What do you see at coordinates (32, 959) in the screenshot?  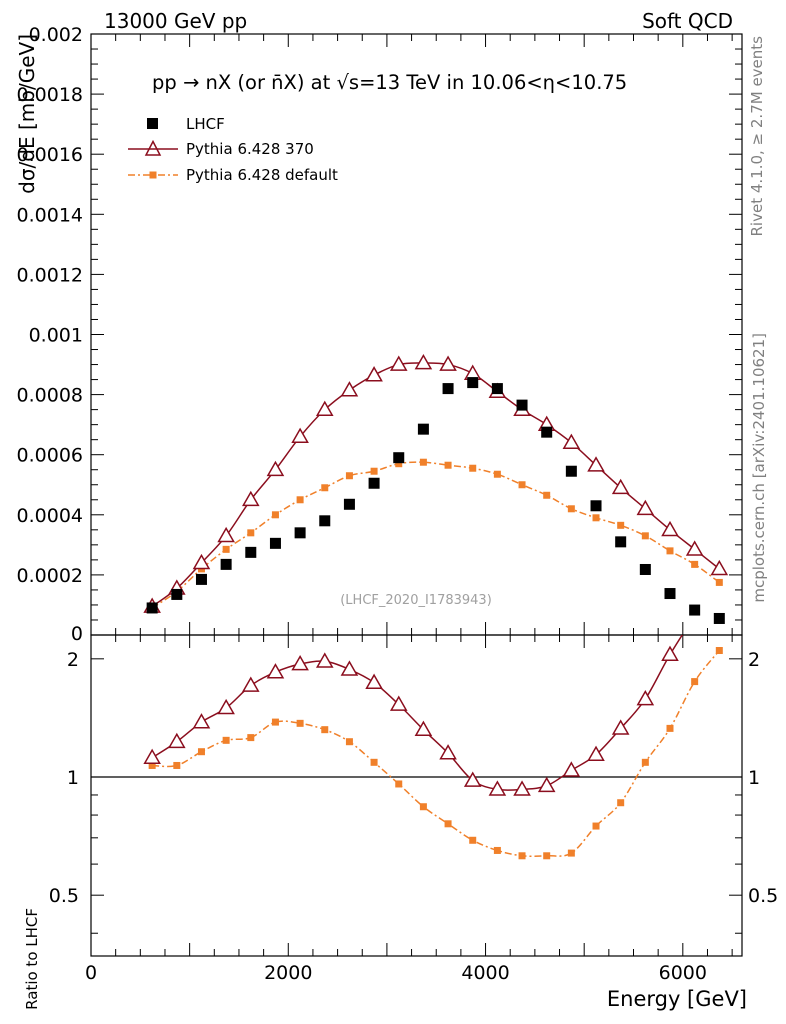 I see `ratio-y-axis-title: Ratio to LHCF` at bounding box center [32, 959].